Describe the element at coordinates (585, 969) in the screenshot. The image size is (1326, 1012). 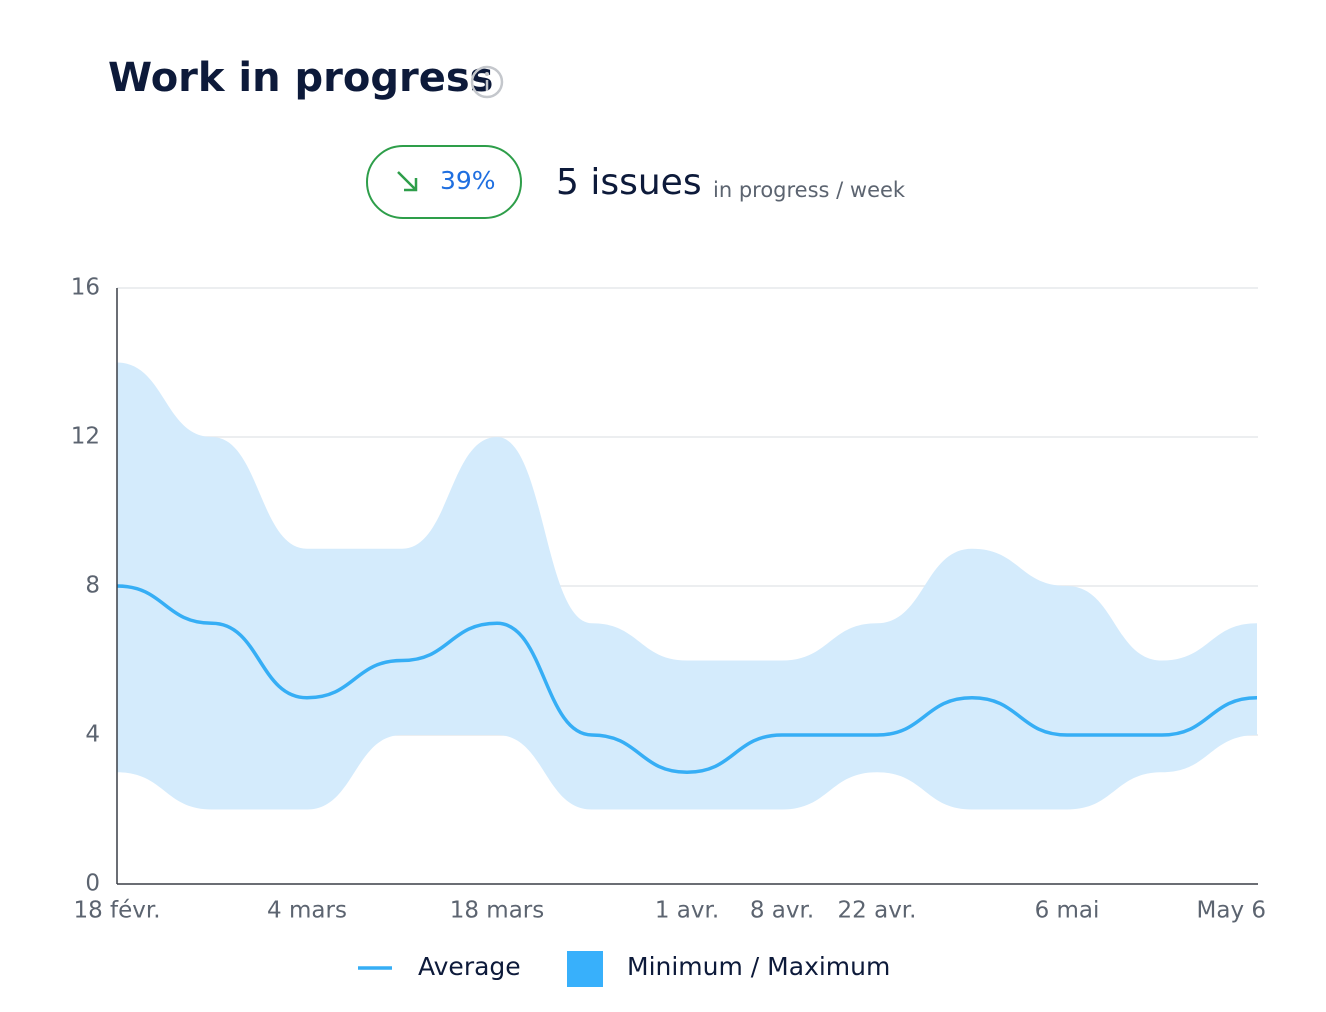
I see `legend-swatch` at that location.